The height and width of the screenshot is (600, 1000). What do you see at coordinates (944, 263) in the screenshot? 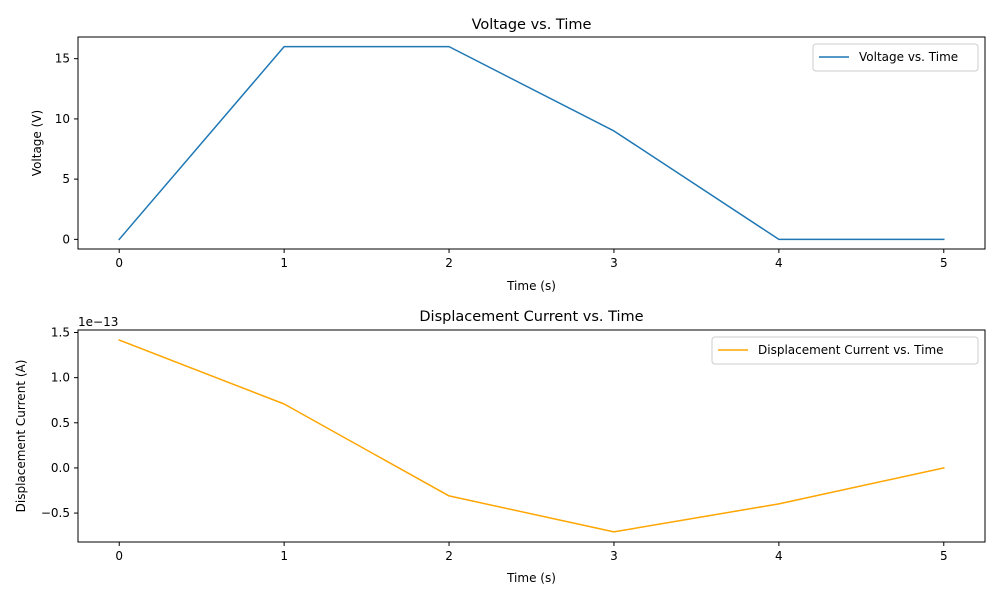
I see `voltage-x-tick-label: 5` at bounding box center [944, 263].